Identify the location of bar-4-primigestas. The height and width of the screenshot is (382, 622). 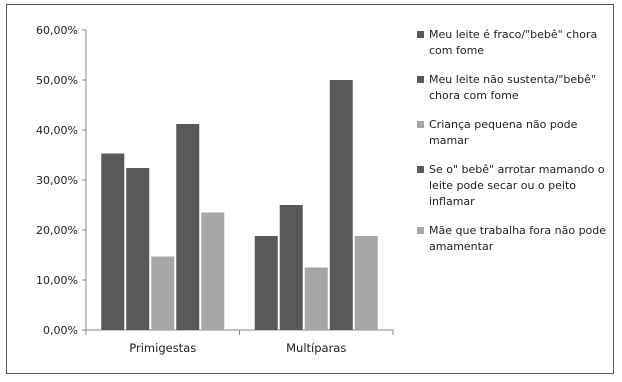
(188, 227).